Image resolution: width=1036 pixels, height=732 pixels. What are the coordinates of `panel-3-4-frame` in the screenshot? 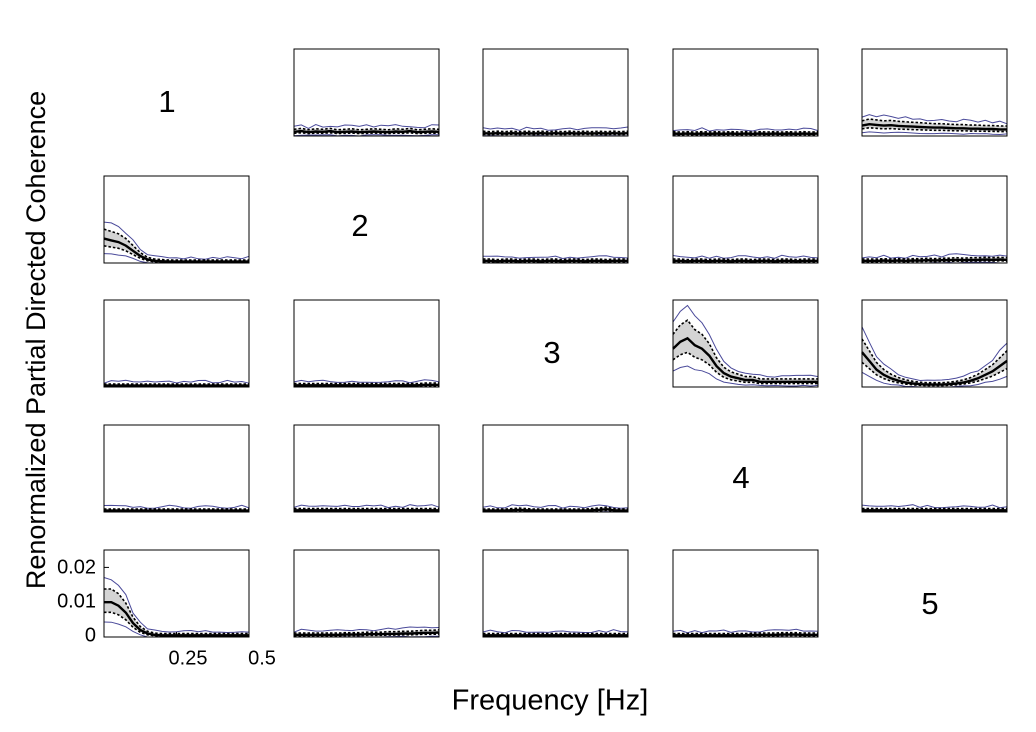 It's located at (745, 343).